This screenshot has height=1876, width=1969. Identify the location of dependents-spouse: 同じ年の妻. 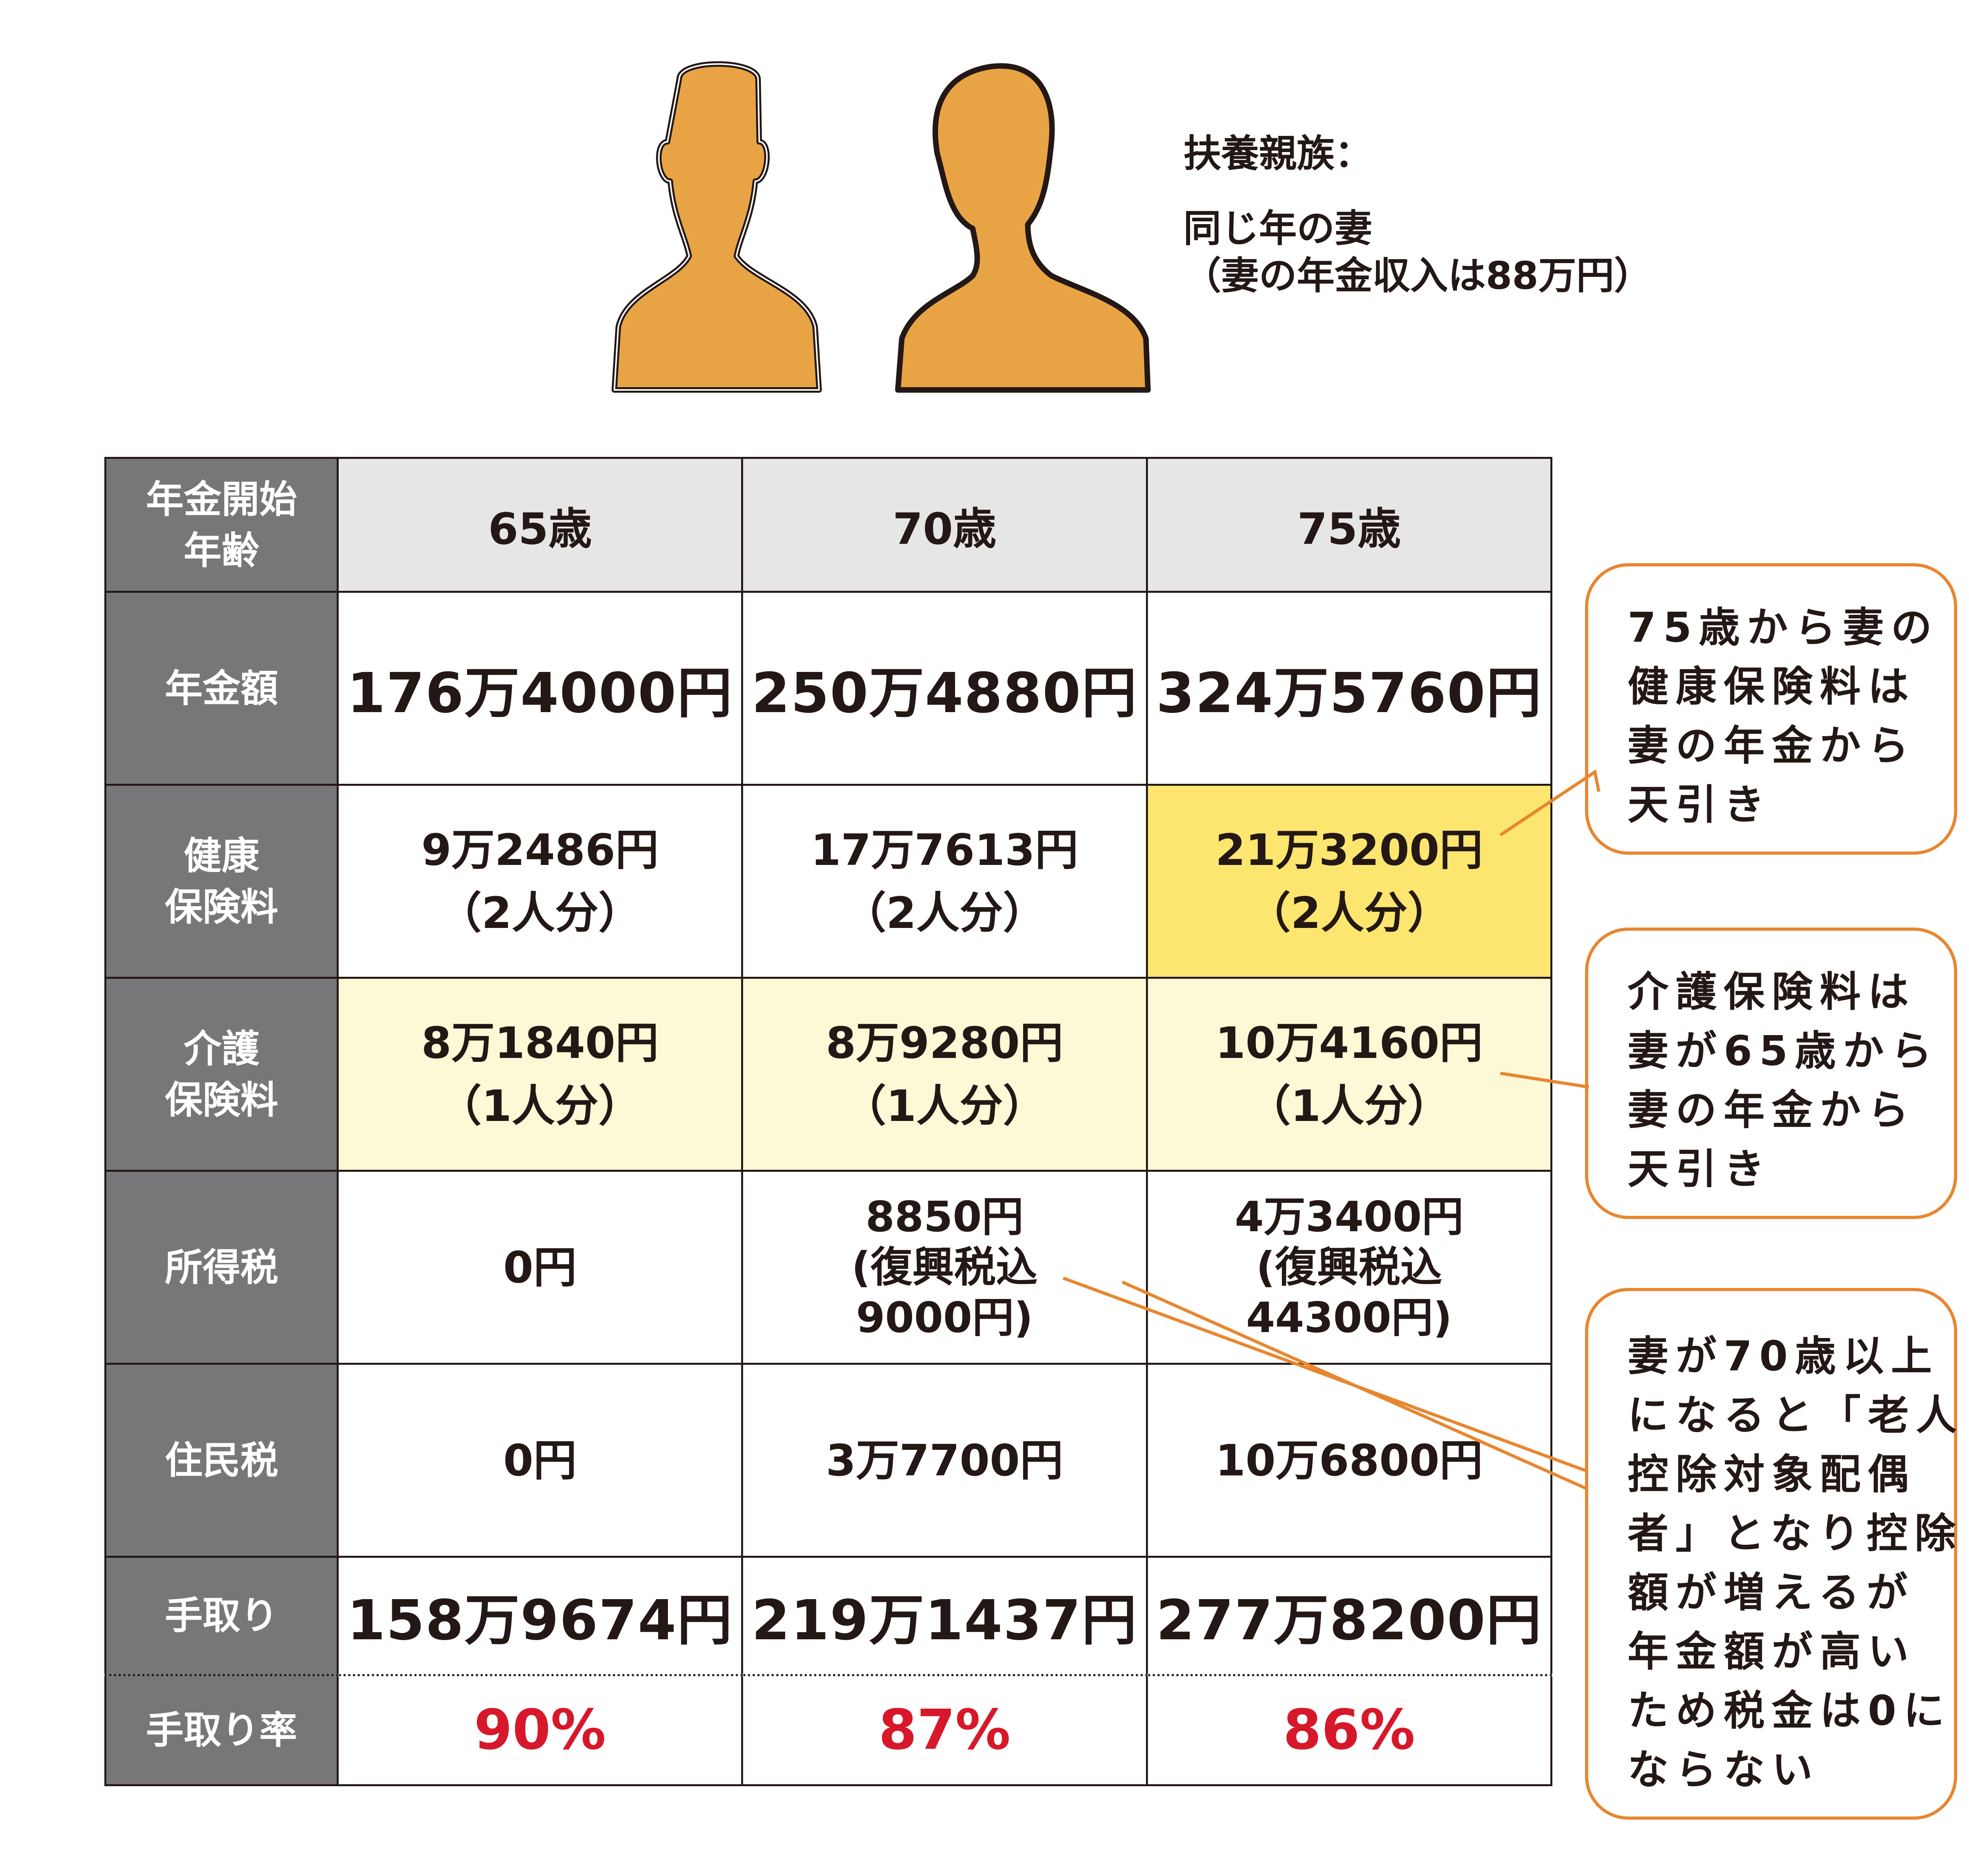
(1277, 229).